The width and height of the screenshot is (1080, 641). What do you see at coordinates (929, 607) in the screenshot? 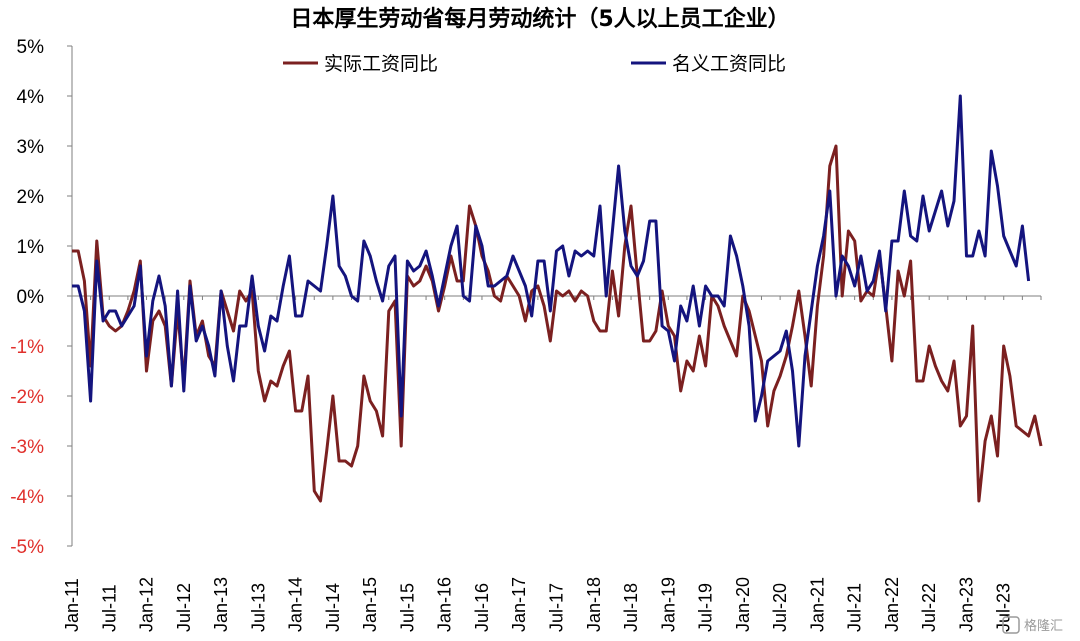
I see `x-tick-label: Jul-22` at bounding box center [929, 607].